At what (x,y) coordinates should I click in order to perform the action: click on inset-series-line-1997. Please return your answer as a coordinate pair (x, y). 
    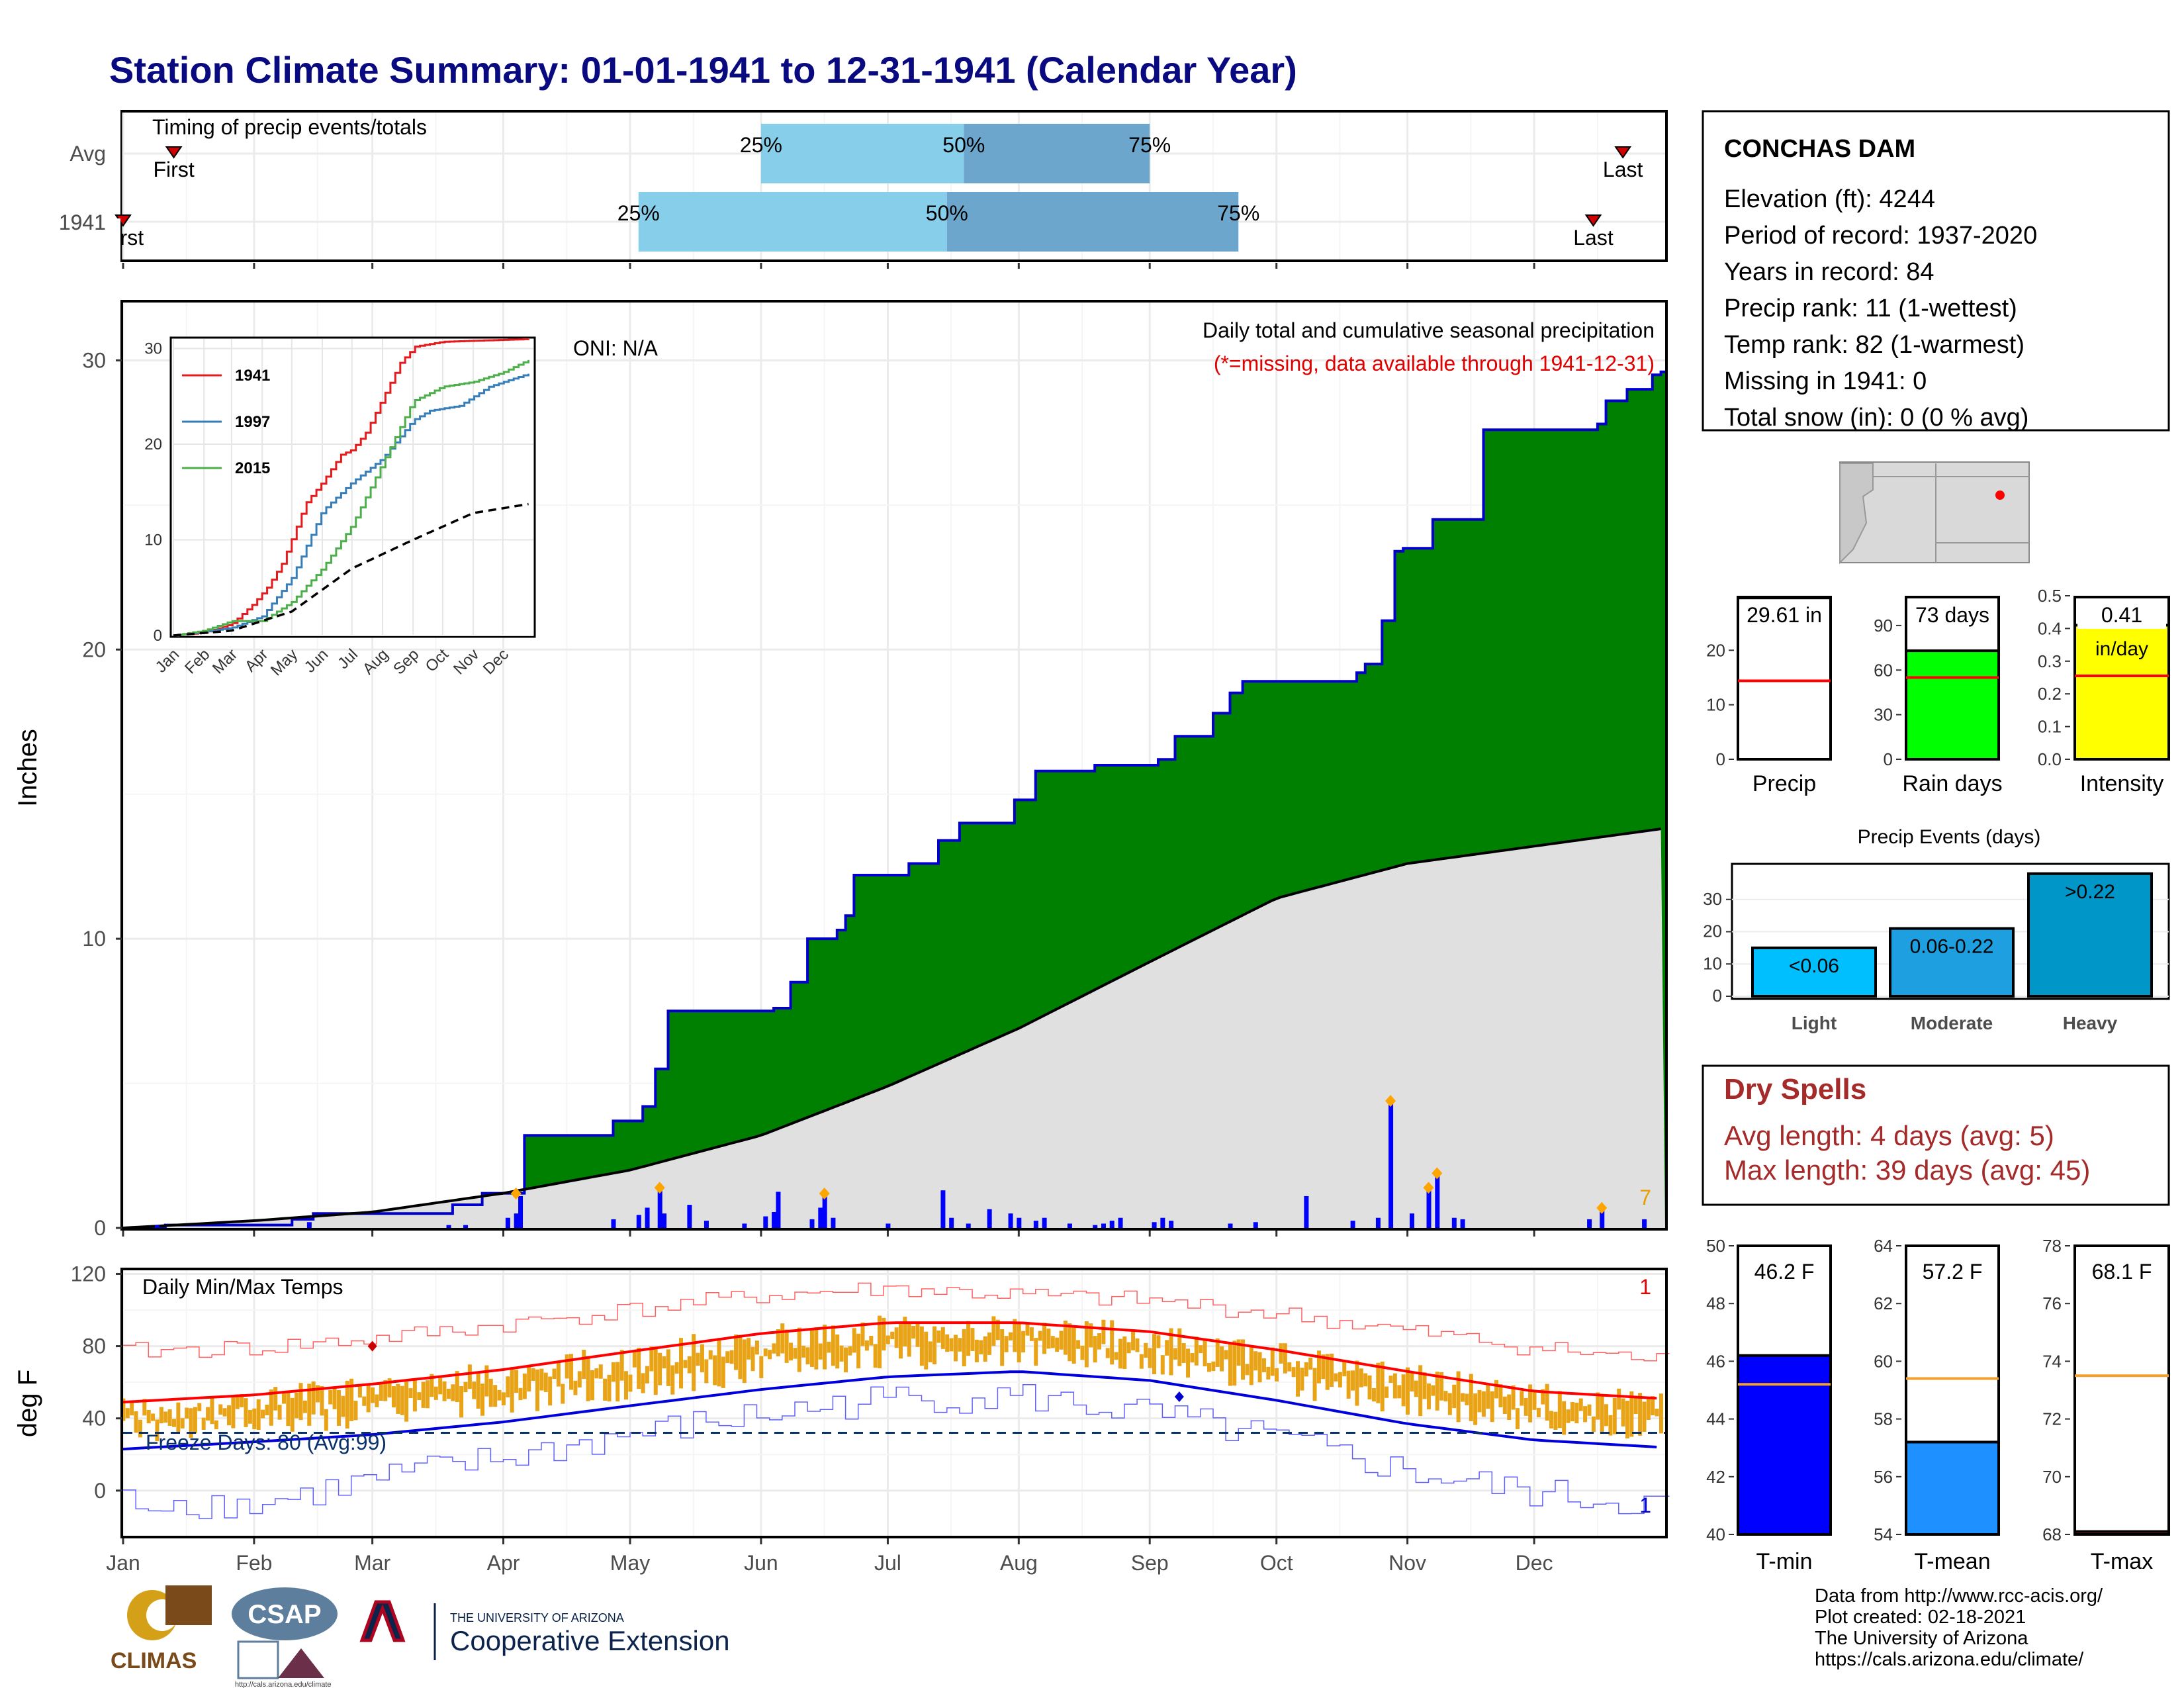
    Looking at the image, I should click on (351, 505).